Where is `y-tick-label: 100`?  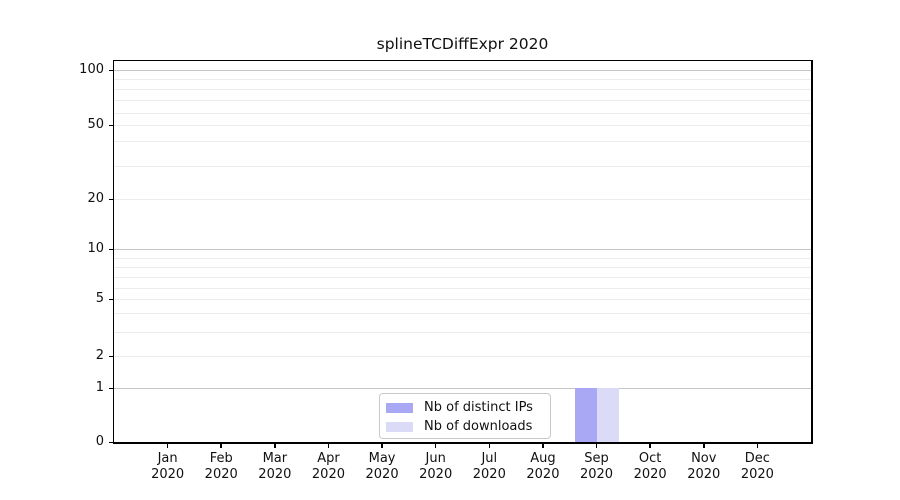 y-tick-label: 100 is located at coordinates (91, 69).